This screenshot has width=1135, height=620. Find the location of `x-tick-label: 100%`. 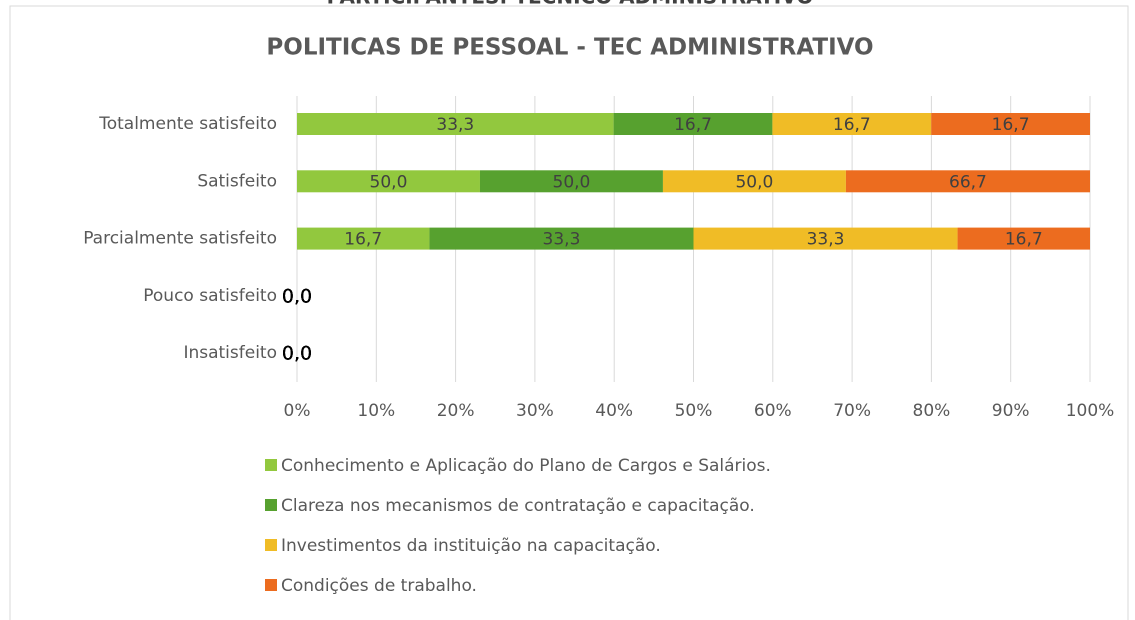

x-tick-label: 100% is located at coordinates (1090, 411).